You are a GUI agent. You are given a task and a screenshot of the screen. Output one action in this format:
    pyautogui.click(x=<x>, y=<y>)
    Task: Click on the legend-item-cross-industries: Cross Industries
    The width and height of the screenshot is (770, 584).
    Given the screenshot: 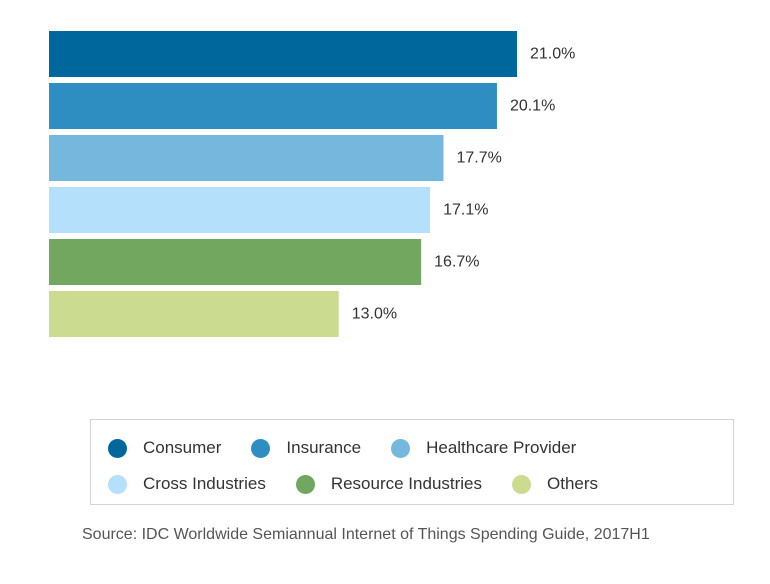 What is the action you would take?
    pyautogui.click(x=187, y=484)
    